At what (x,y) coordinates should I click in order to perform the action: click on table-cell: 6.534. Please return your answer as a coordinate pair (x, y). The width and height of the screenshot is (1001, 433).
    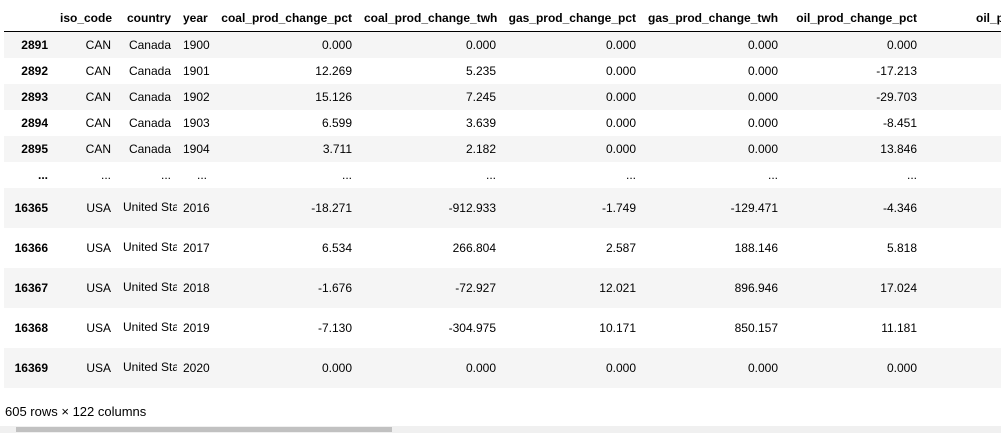
    Looking at the image, I should click on (336, 247).